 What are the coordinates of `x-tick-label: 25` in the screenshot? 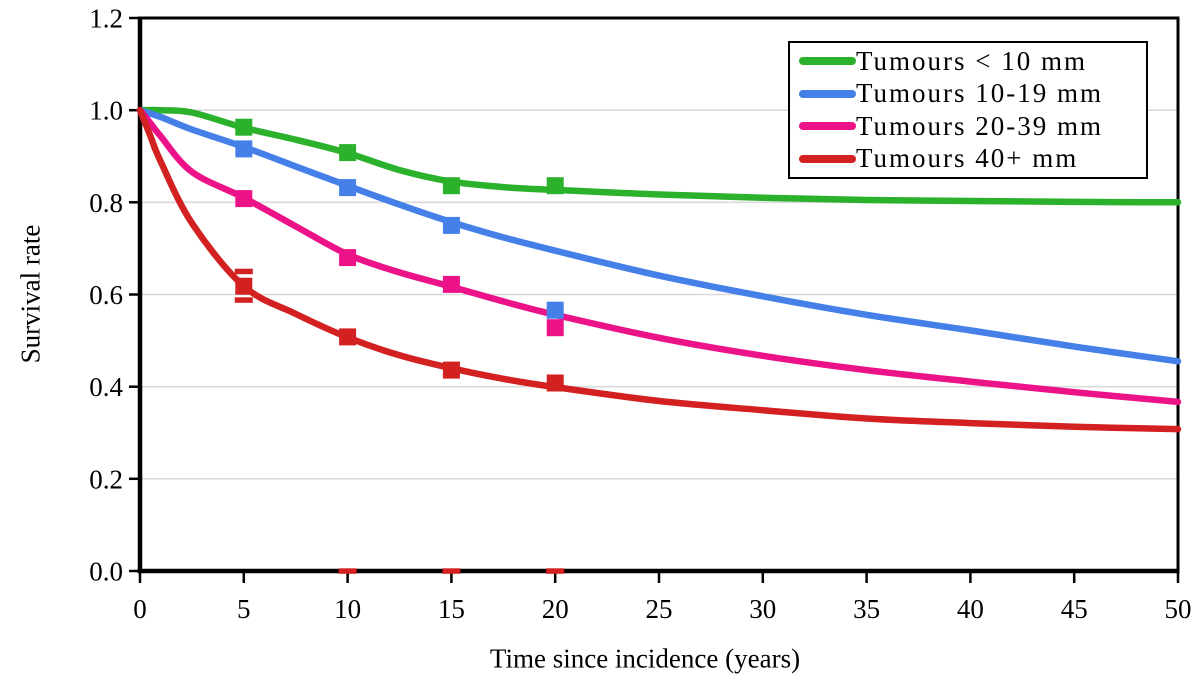 It's located at (659, 609).